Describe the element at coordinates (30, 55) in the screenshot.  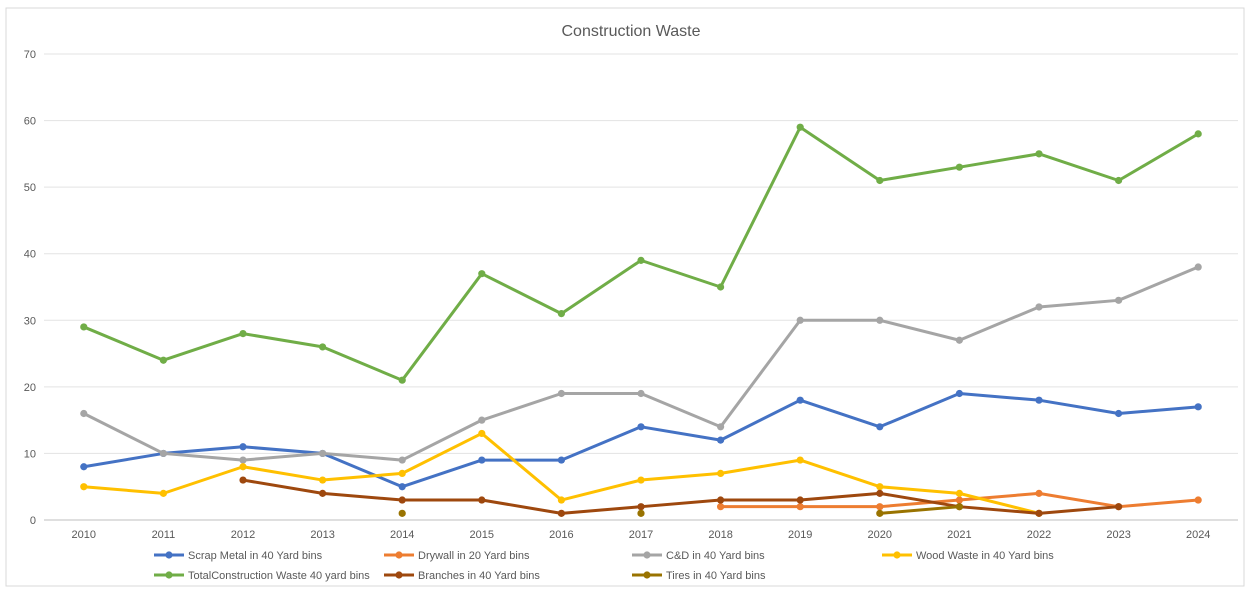
I see `y-tick-label: 70` at that location.